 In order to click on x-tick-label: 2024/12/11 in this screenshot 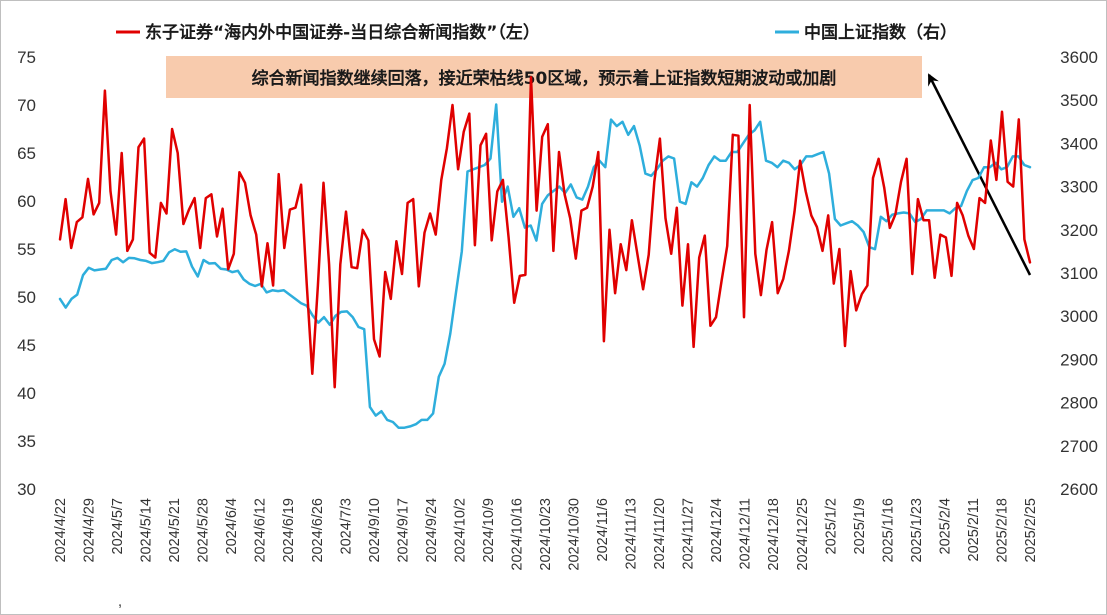, I will do `click(746, 534)`.